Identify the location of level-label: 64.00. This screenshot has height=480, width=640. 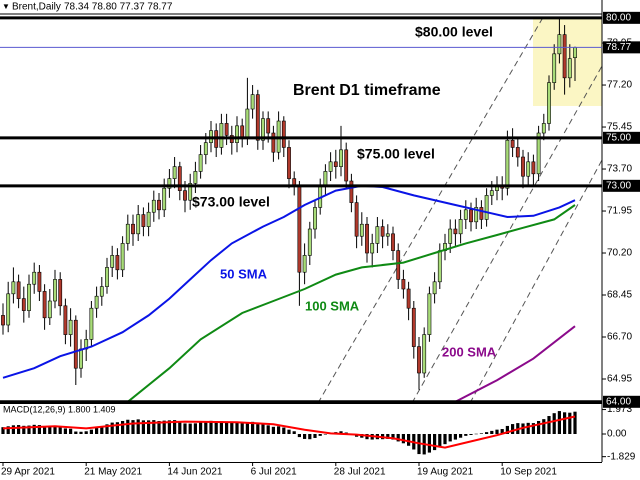
(618, 401).